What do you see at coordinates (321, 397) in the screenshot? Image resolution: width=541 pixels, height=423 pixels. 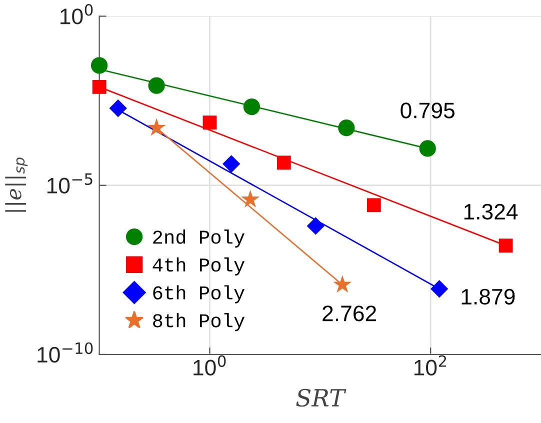 I see `x-axis-title: SRT` at bounding box center [321, 397].